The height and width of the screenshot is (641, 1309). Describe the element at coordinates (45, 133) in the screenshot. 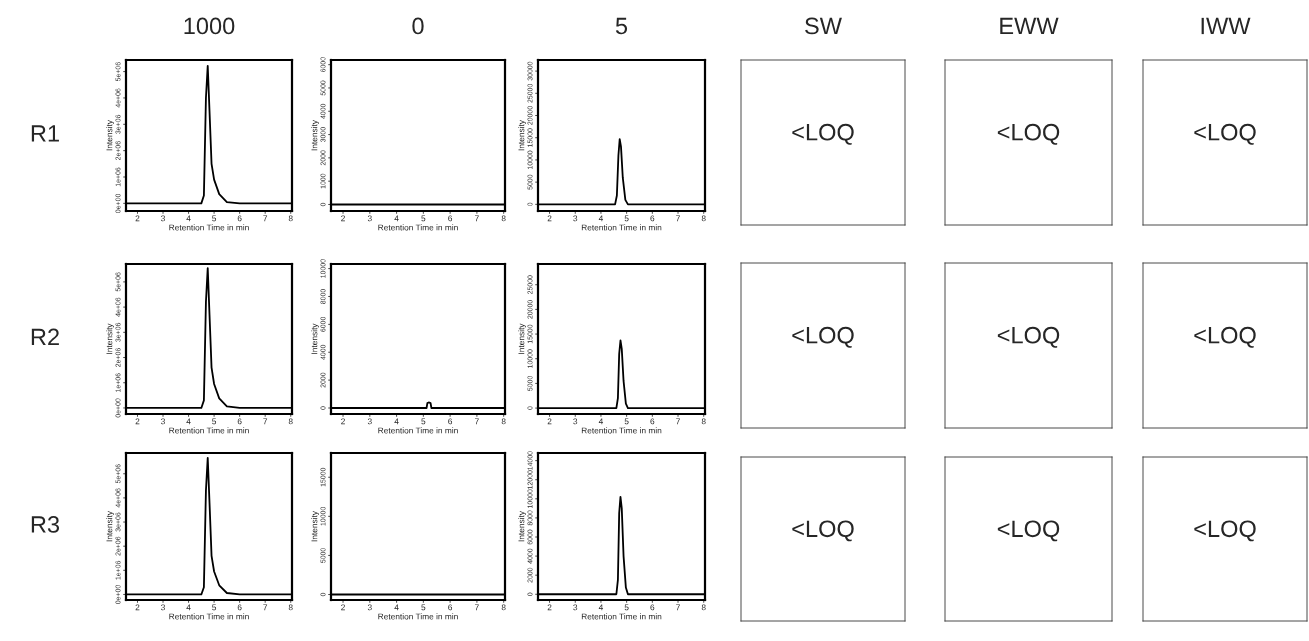

I see `text: R1` at that location.